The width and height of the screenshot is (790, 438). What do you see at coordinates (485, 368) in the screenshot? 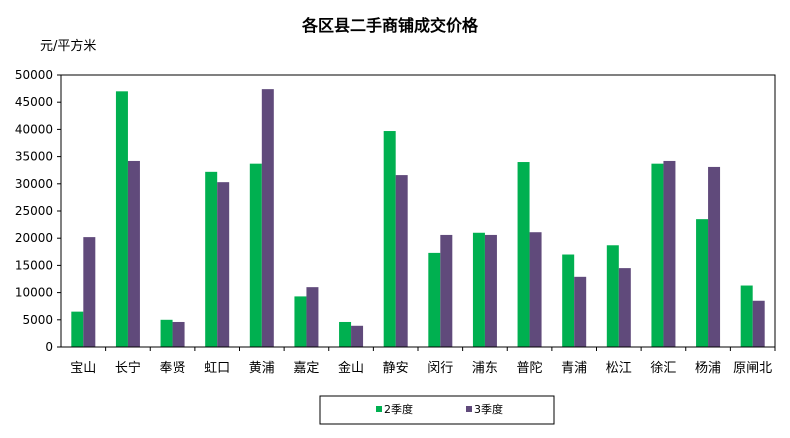
I see `x-category-label: 浦东` at bounding box center [485, 368].